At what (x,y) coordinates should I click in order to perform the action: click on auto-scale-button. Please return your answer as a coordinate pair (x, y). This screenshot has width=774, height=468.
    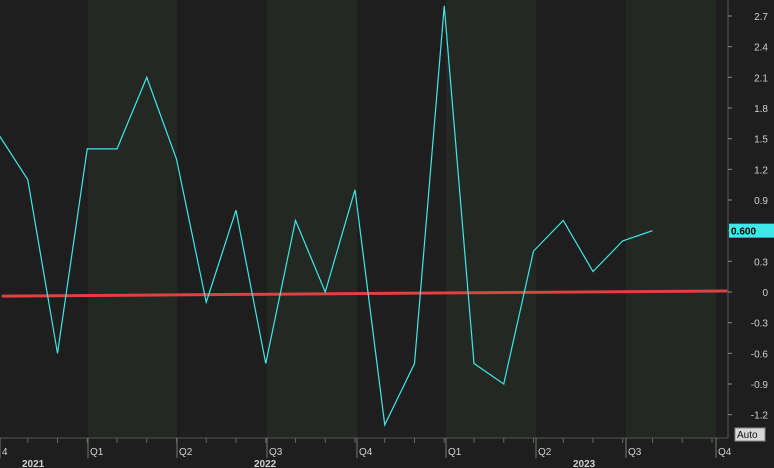
    Looking at the image, I should click on (750, 434).